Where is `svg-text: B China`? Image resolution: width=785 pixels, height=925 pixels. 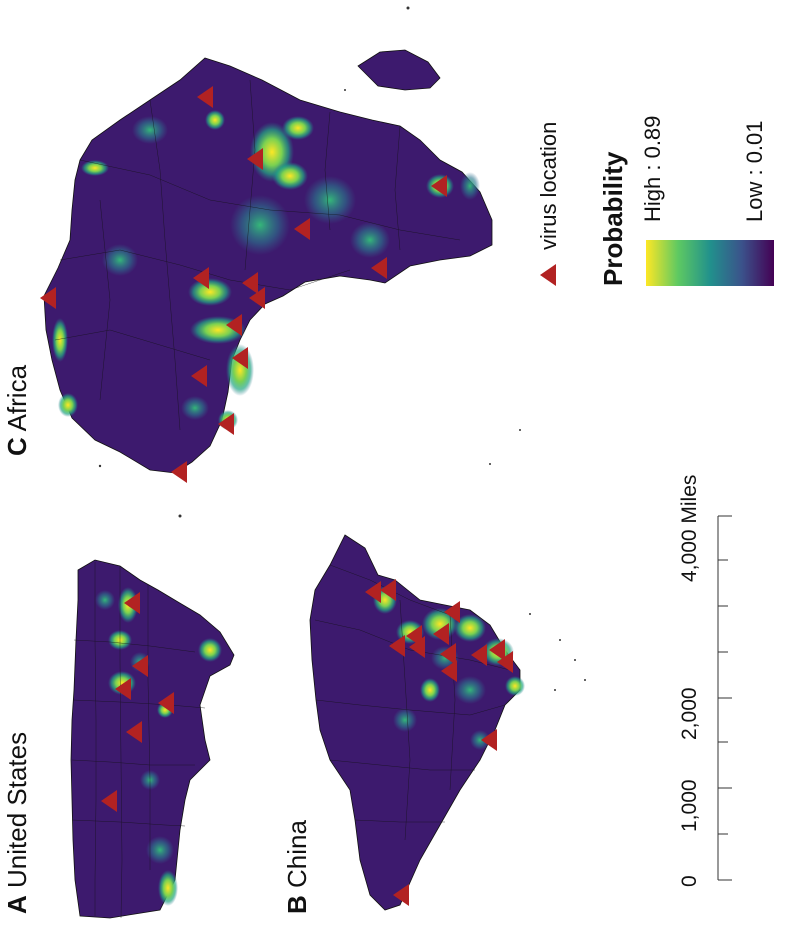 svg-text: B China is located at coordinates (297, 867).